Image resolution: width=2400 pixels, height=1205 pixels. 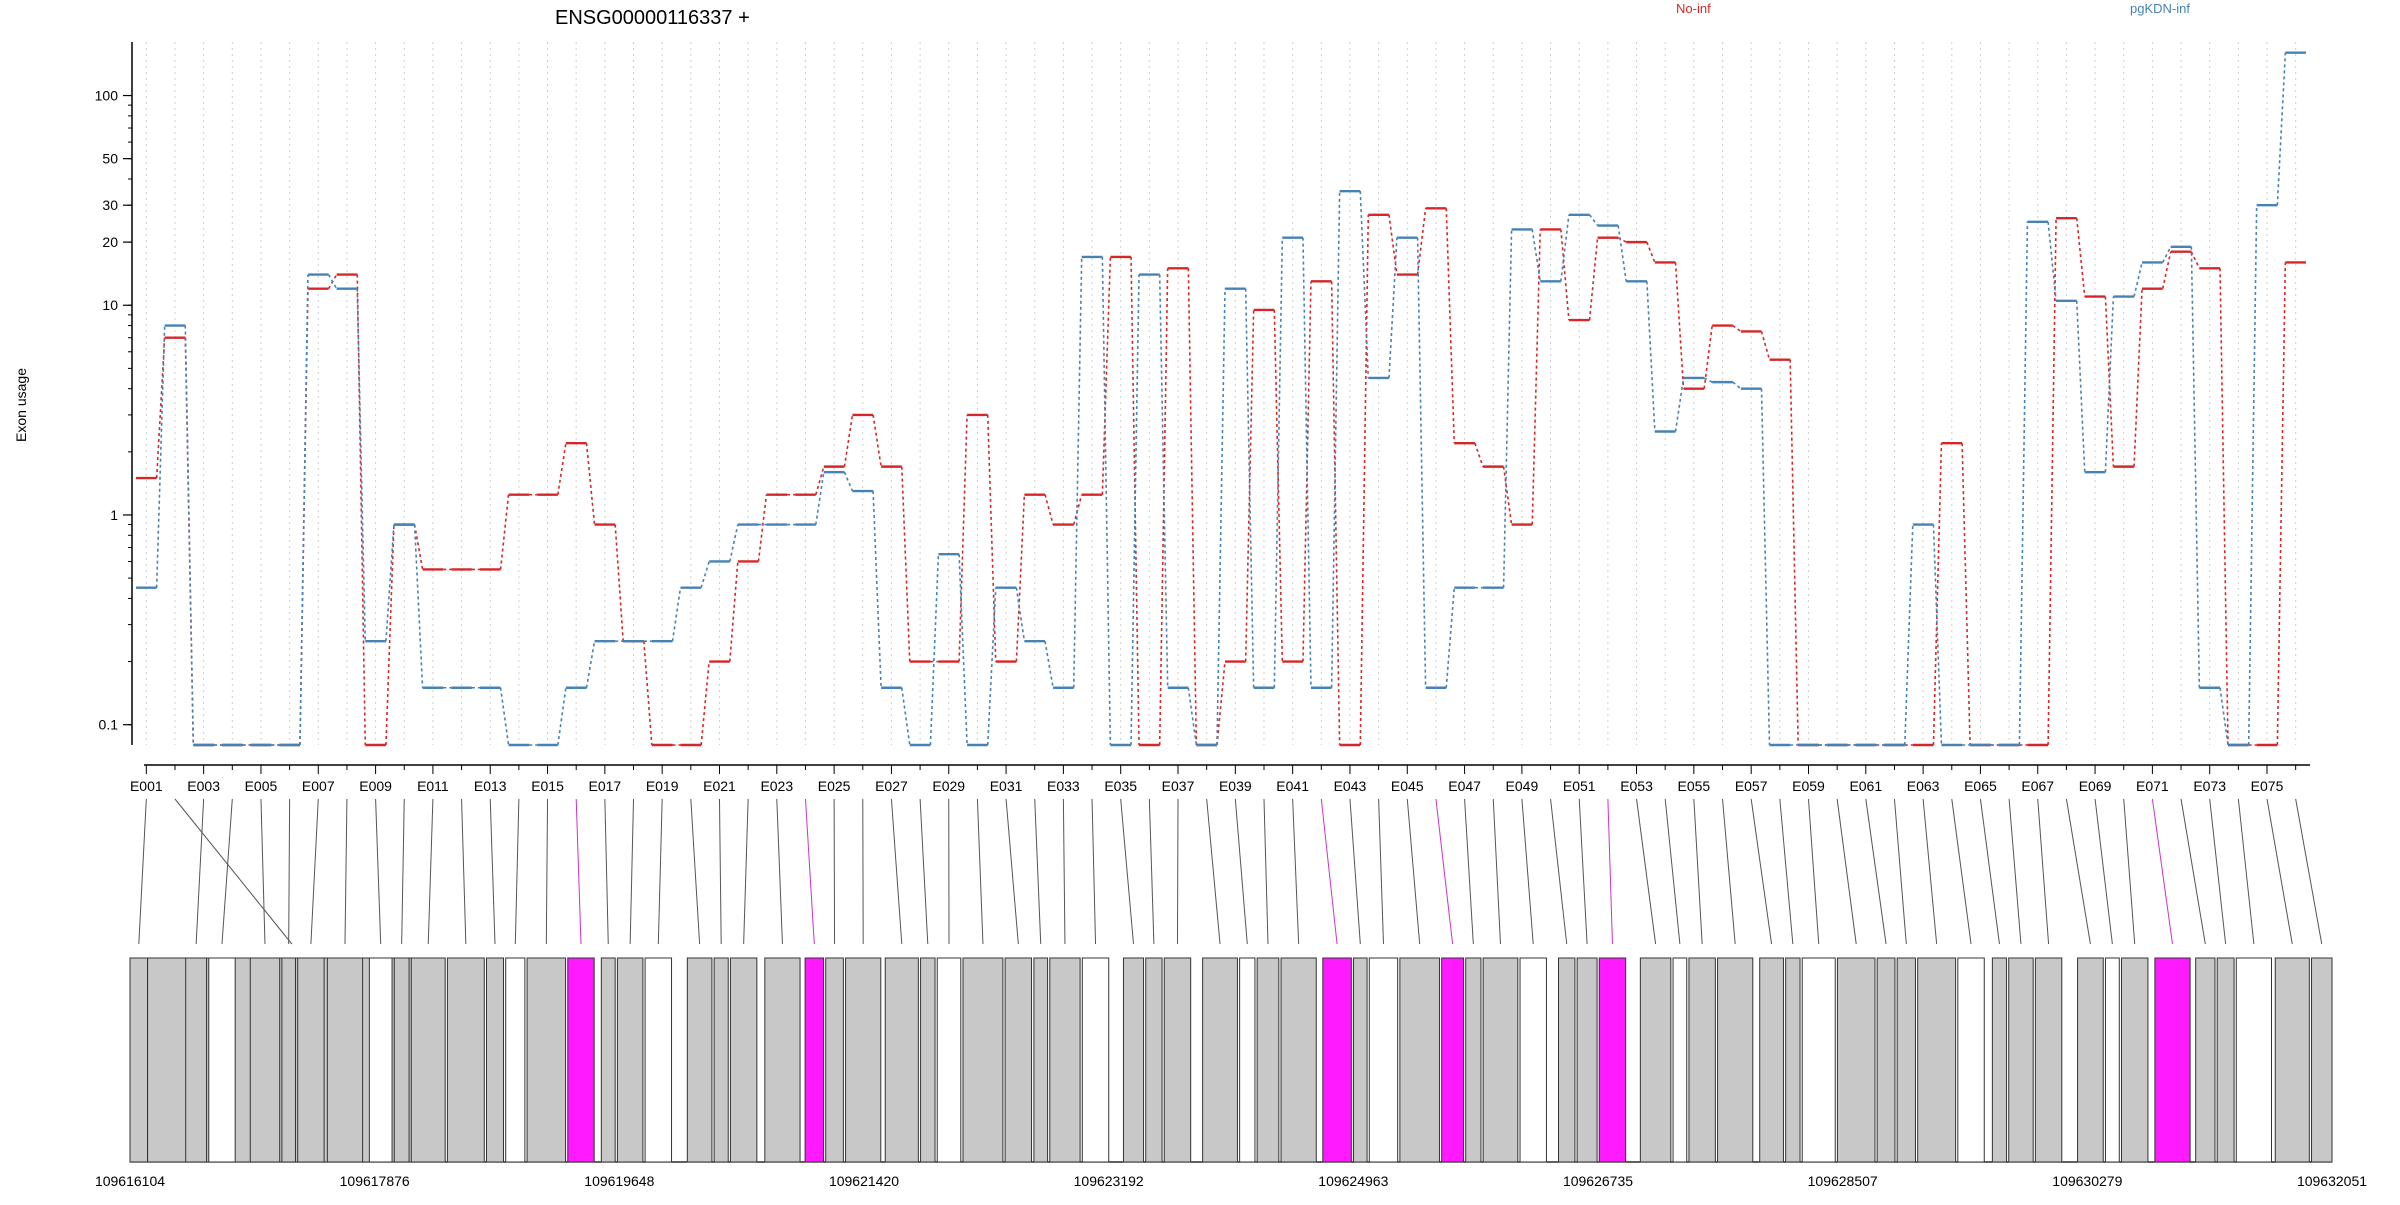 What do you see at coordinates (1063, 786) in the screenshot?
I see `x-tick-label: E033` at bounding box center [1063, 786].